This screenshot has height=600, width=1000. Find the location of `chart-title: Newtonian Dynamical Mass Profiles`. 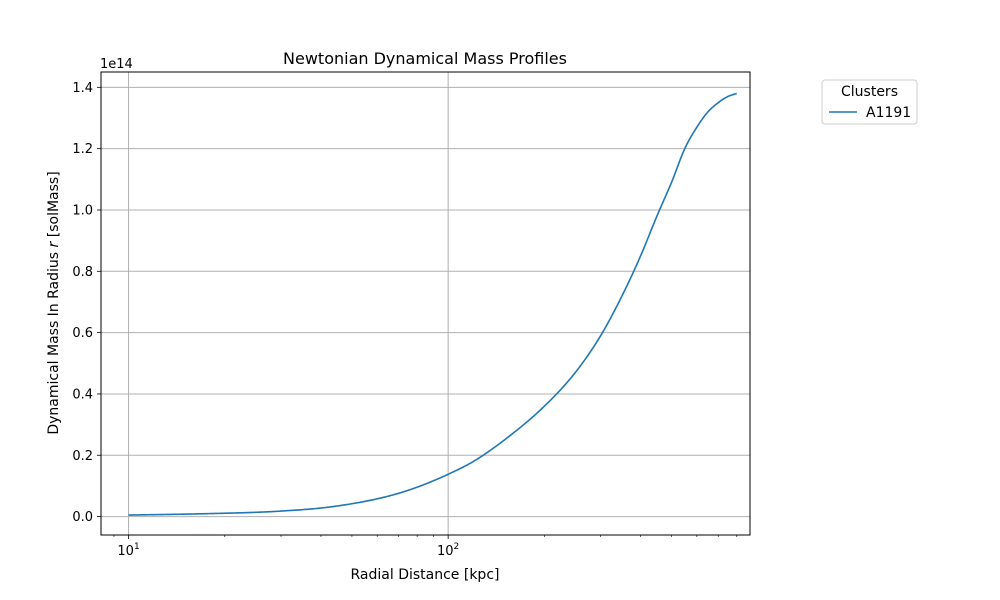

chart-title: Newtonian Dynamical Mass Profiles is located at coordinates (425, 58).